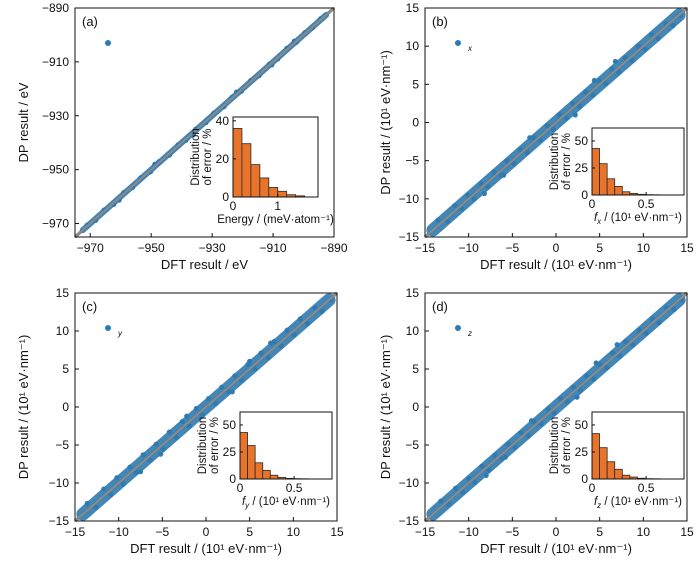 This screenshot has width=700, height=572. What do you see at coordinates (415, 407) in the screenshot?
I see `y-tick-label: 0` at bounding box center [415, 407].